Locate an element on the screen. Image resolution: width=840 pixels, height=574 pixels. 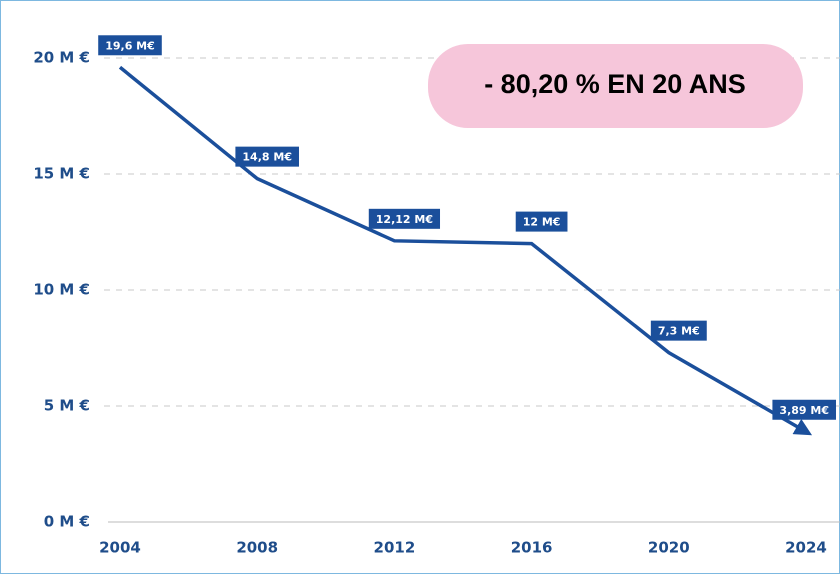
value-label-text: 19,6 M€ is located at coordinates (130, 45).